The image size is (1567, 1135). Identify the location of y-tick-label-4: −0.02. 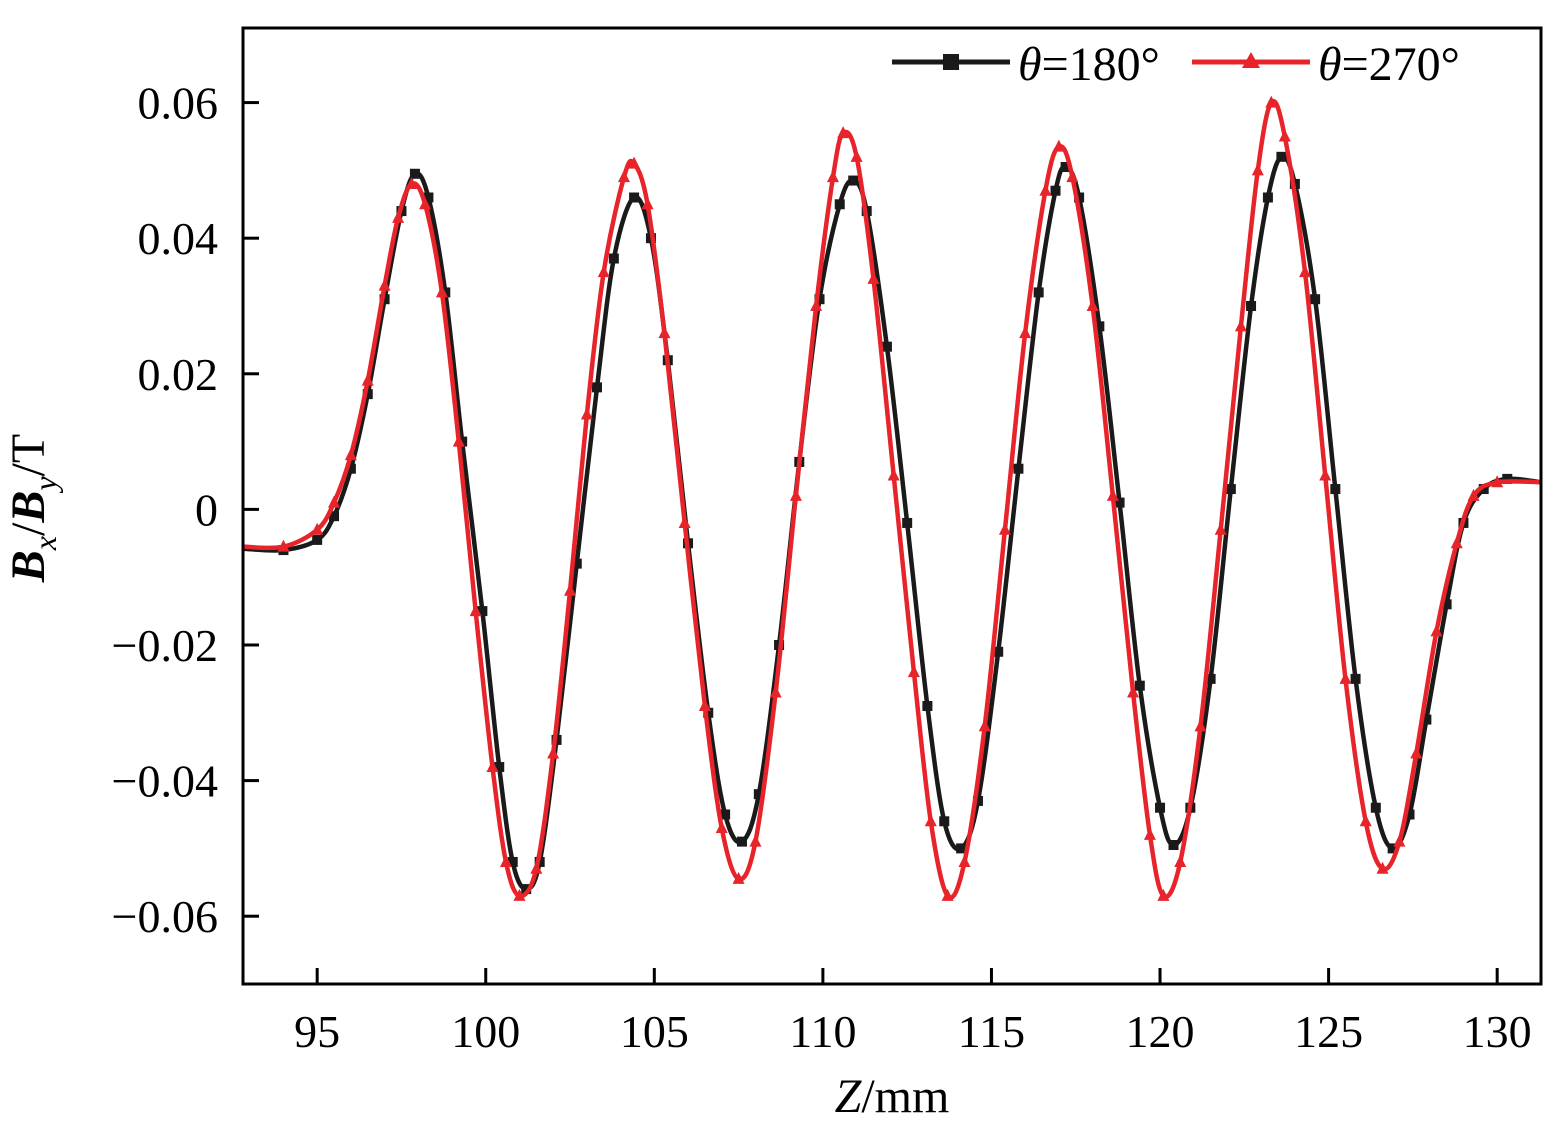
(165, 645).